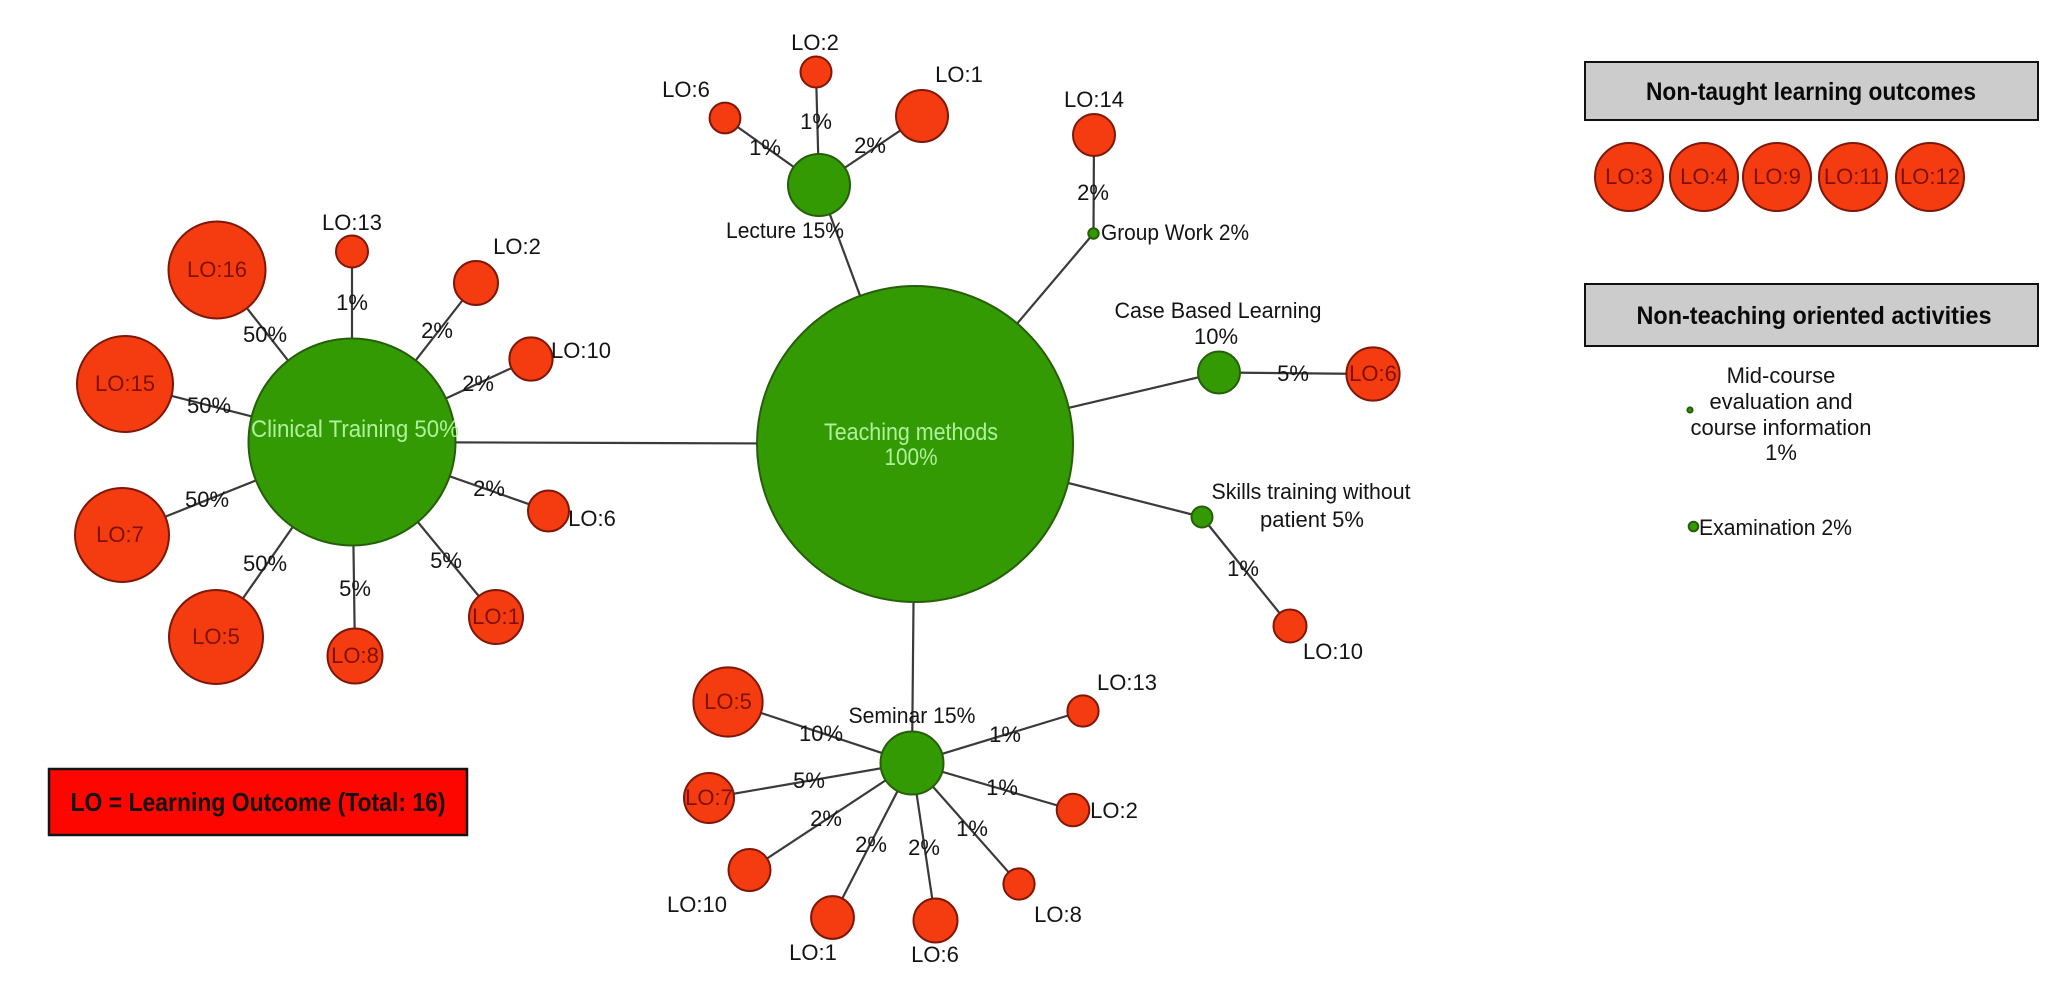  I want to click on svg-text: Case Based Learning, so click(1218, 310).